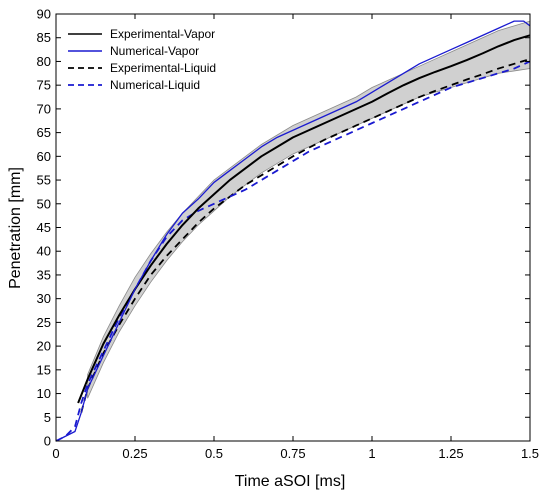  What do you see at coordinates (44, 274) in the screenshot?
I see `y-tick-label: 35` at bounding box center [44, 274].